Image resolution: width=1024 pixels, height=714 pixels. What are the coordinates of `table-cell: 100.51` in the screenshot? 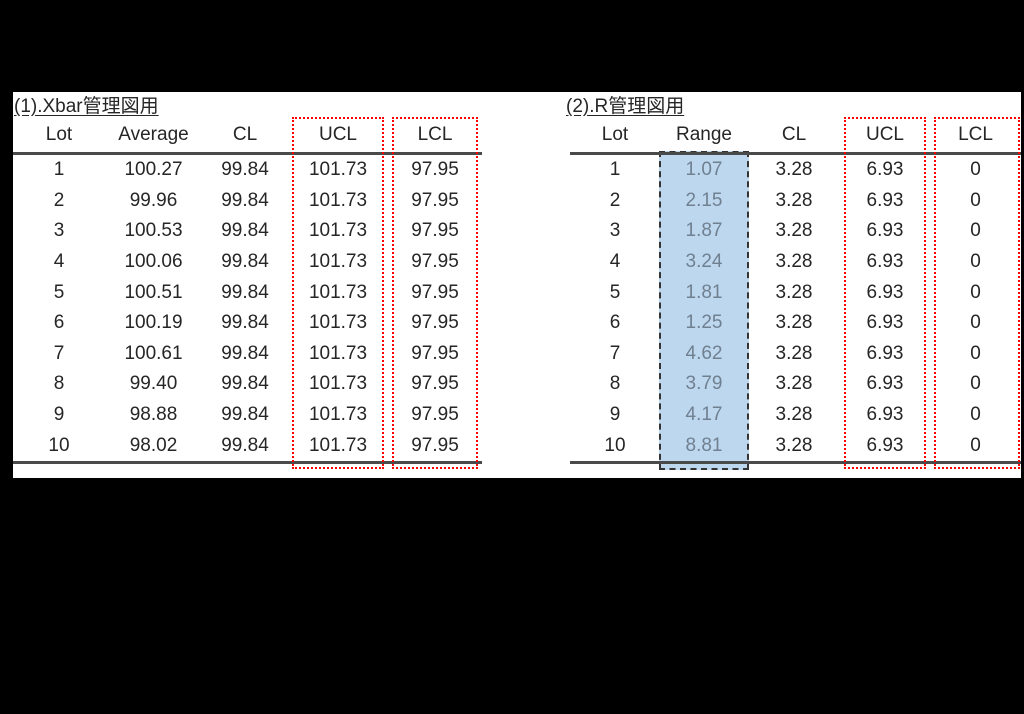 It's located at (153, 292).